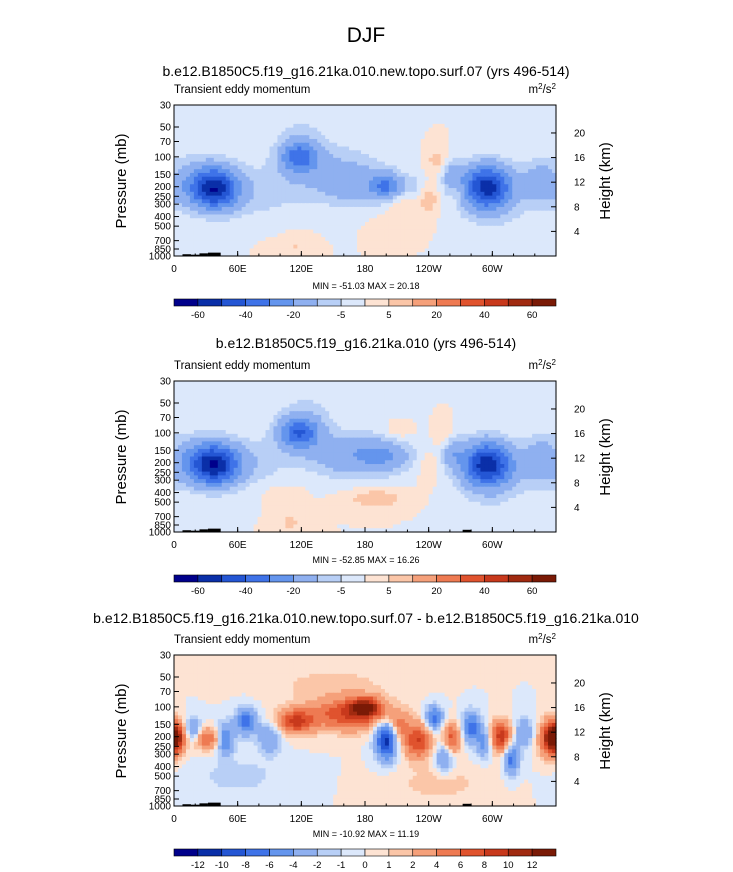  What do you see at coordinates (577, 207) in the screenshot?
I see `y2-tick-label: 8` at bounding box center [577, 207].